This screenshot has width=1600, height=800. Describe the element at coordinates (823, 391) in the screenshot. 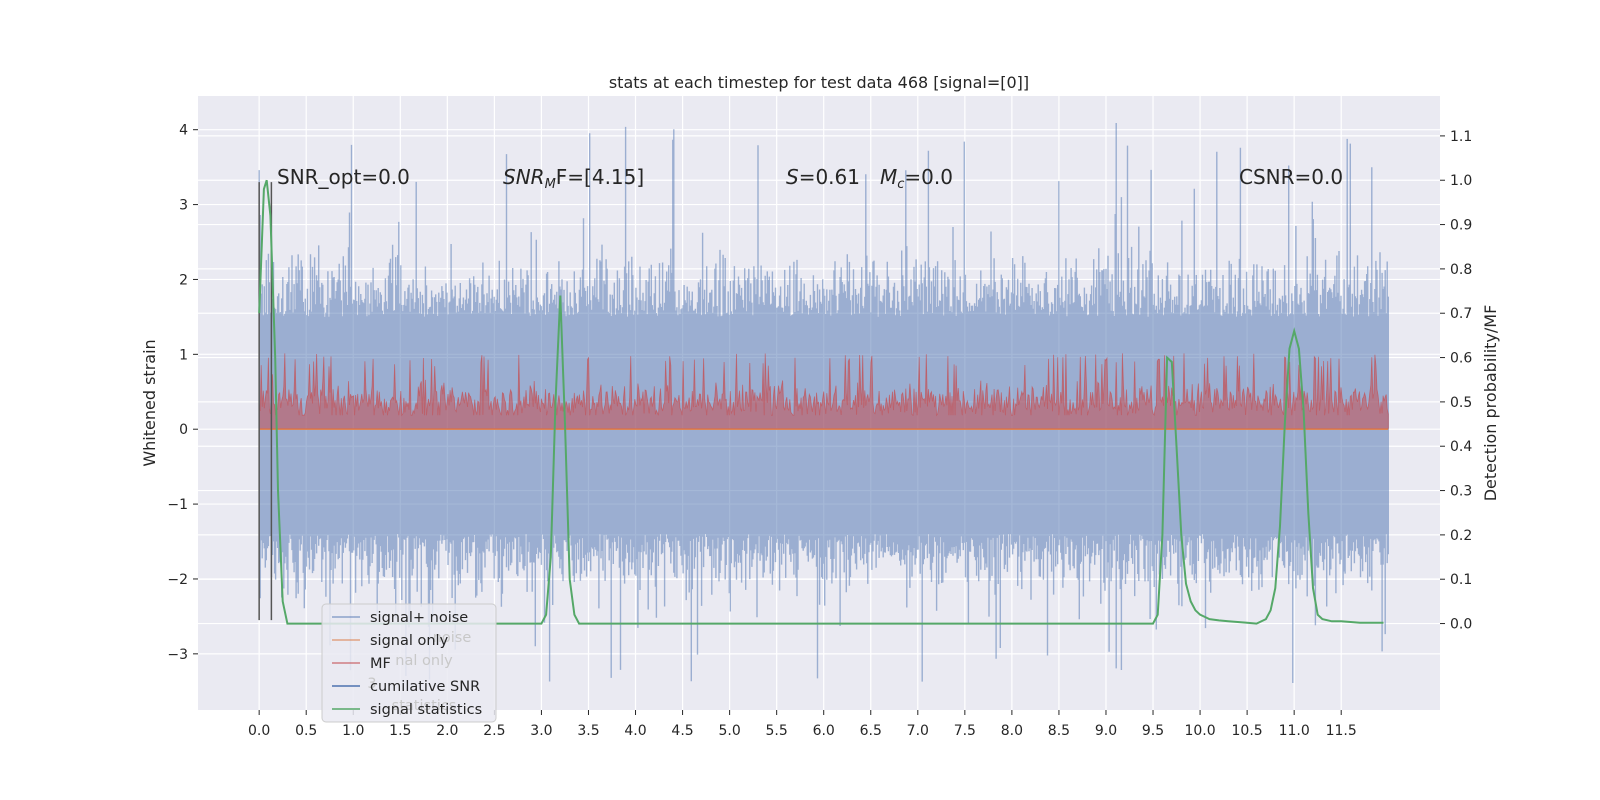

I see `mf-trace` at that location.